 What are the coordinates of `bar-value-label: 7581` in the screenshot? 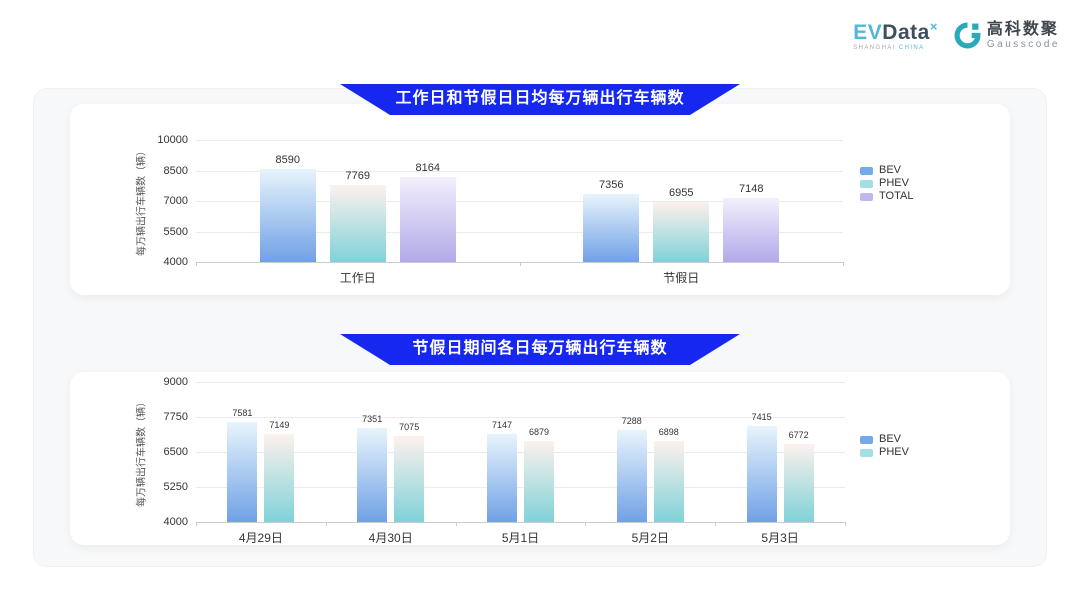 It's located at (242, 412).